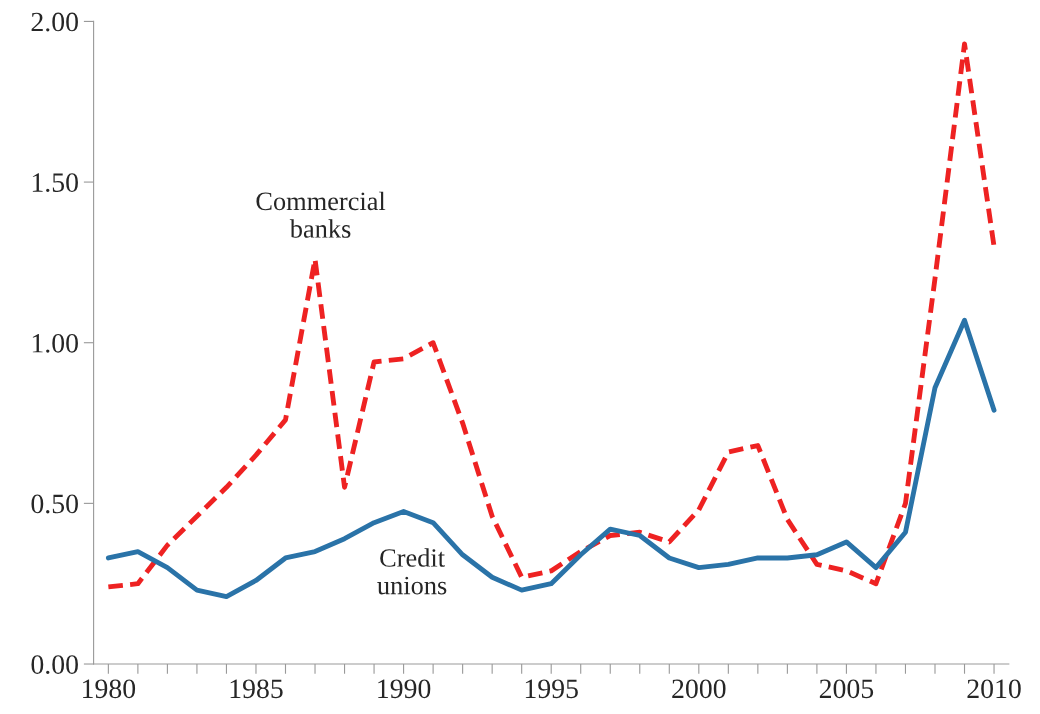  What do you see at coordinates (412, 571) in the screenshot?
I see `annotation: Credit unions` at bounding box center [412, 571].